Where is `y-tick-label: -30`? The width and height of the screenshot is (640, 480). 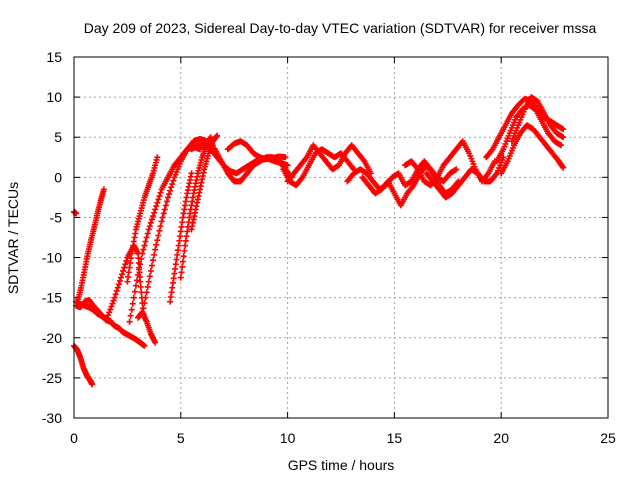 y-tick-label: -30 is located at coordinates (52, 418).